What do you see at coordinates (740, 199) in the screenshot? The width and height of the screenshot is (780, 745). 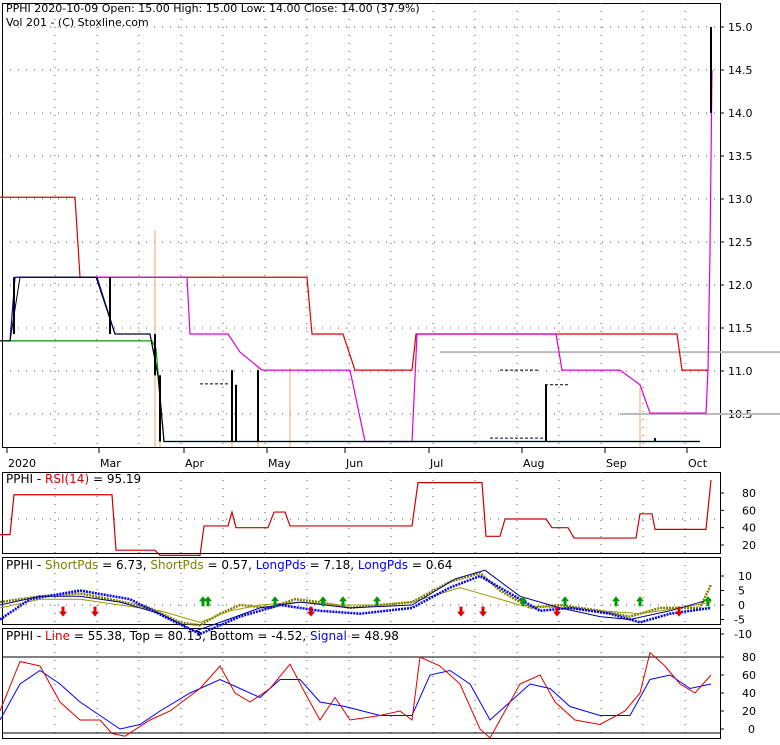 I see `price-tick-label: 13.0` at bounding box center [740, 199].